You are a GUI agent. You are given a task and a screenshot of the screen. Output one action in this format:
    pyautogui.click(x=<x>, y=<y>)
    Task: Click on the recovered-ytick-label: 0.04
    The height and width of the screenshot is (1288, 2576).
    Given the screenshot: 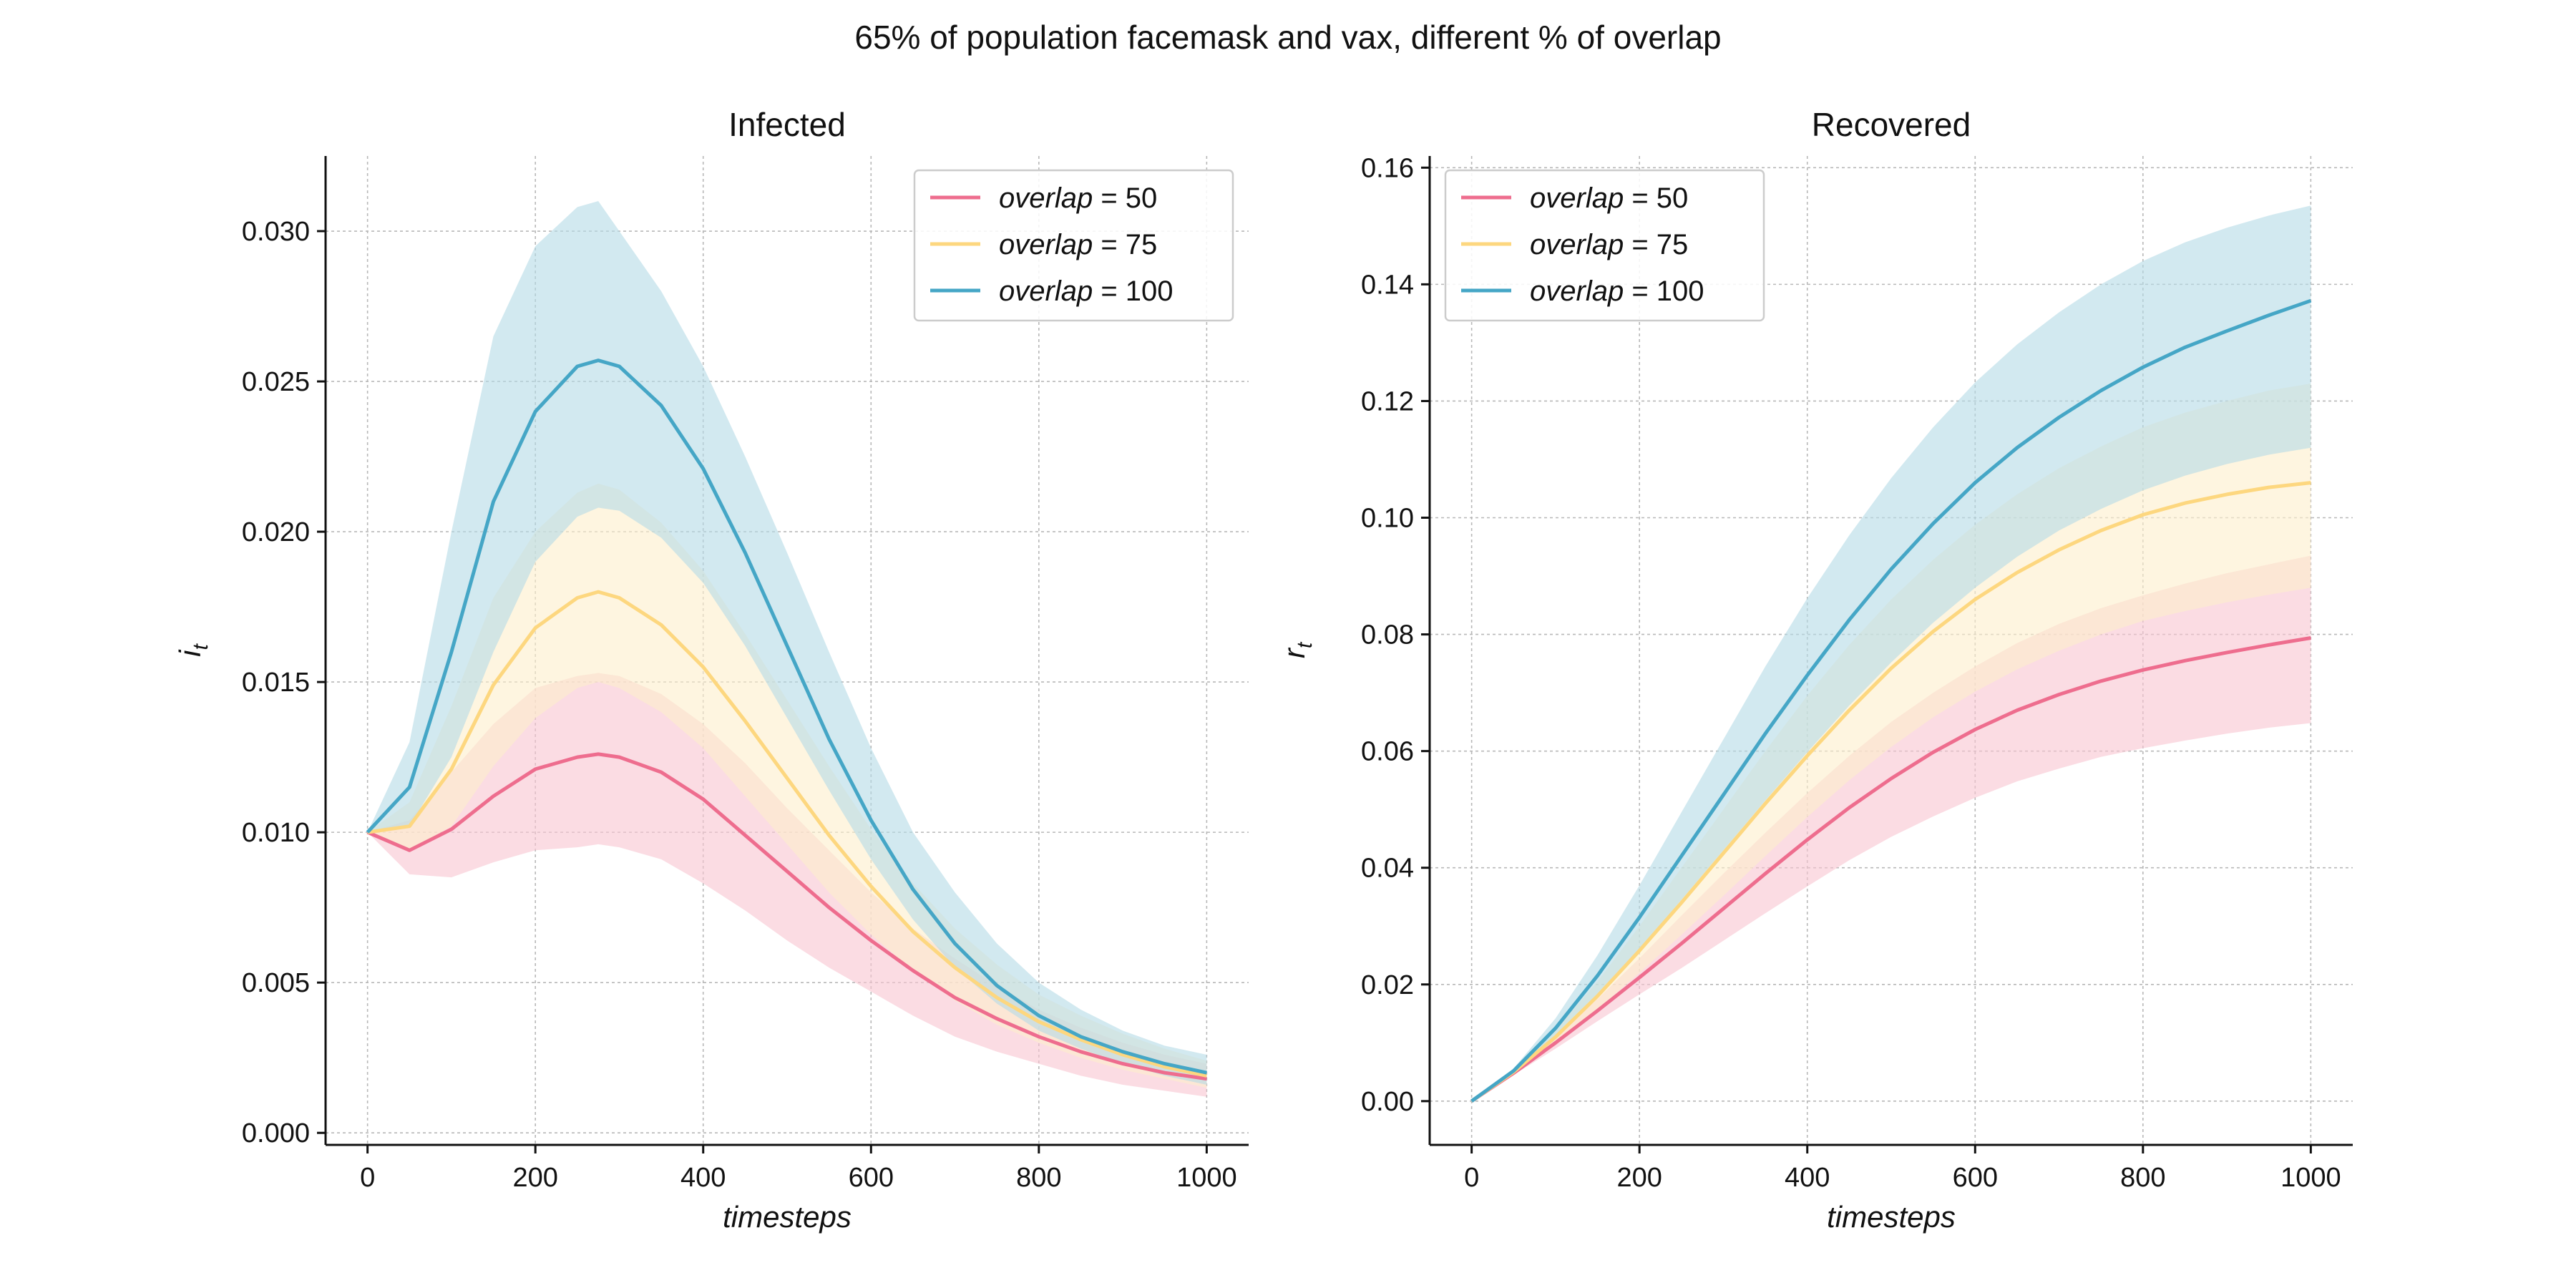 What is the action you would take?
    pyautogui.click(x=1387, y=869)
    